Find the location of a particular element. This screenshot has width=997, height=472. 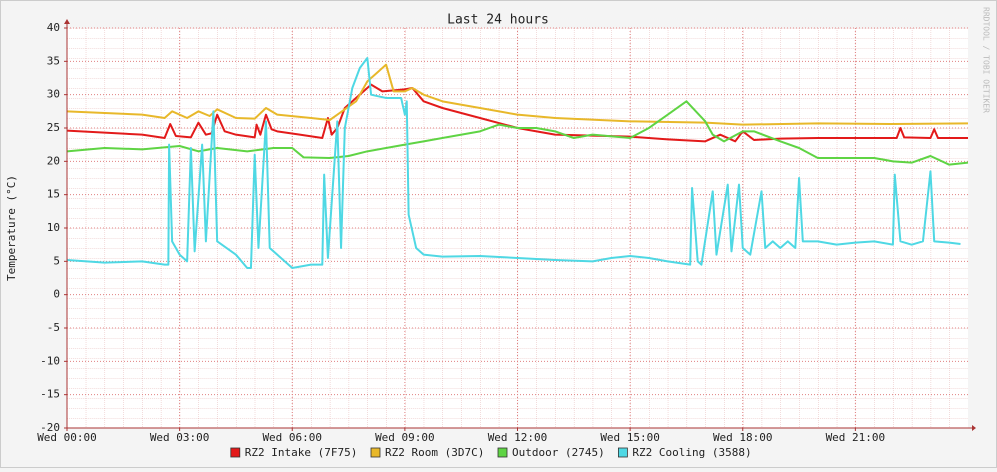

legend-label: RZ2 Room (3D7C) is located at coordinates (434, 452).